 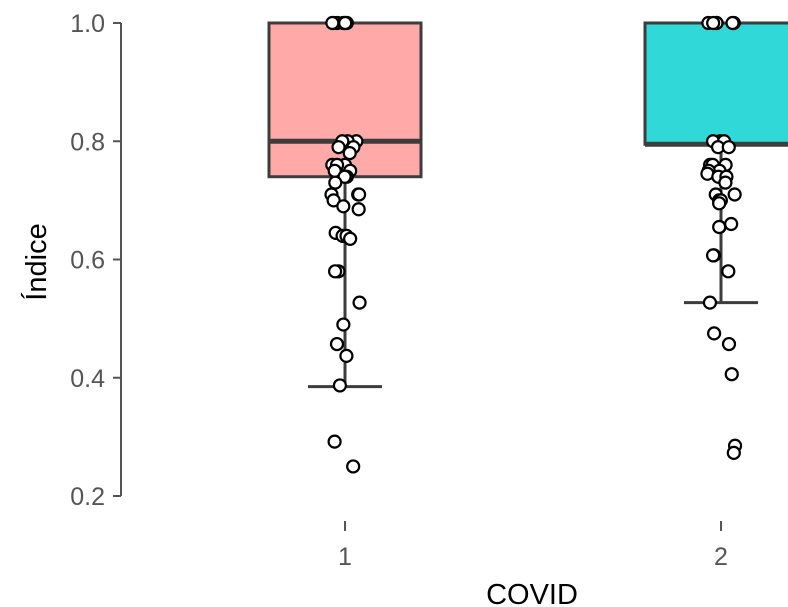 What do you see at coordinates (532, 593) in the screenshot?
I see `x-axis-title: COVID` at bounding box center [532, 593].